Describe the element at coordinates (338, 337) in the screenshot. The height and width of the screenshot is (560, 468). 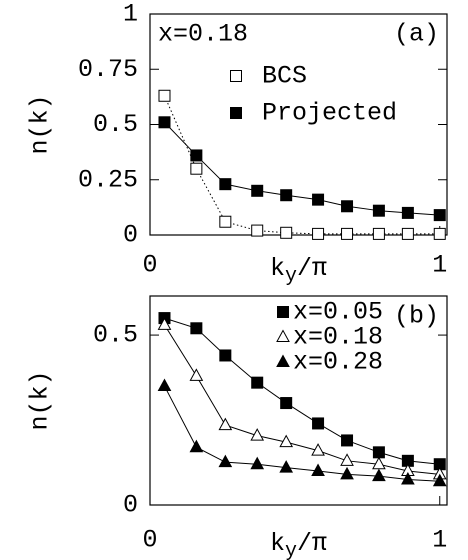
I see `legend-label: x=0.18` at that location.